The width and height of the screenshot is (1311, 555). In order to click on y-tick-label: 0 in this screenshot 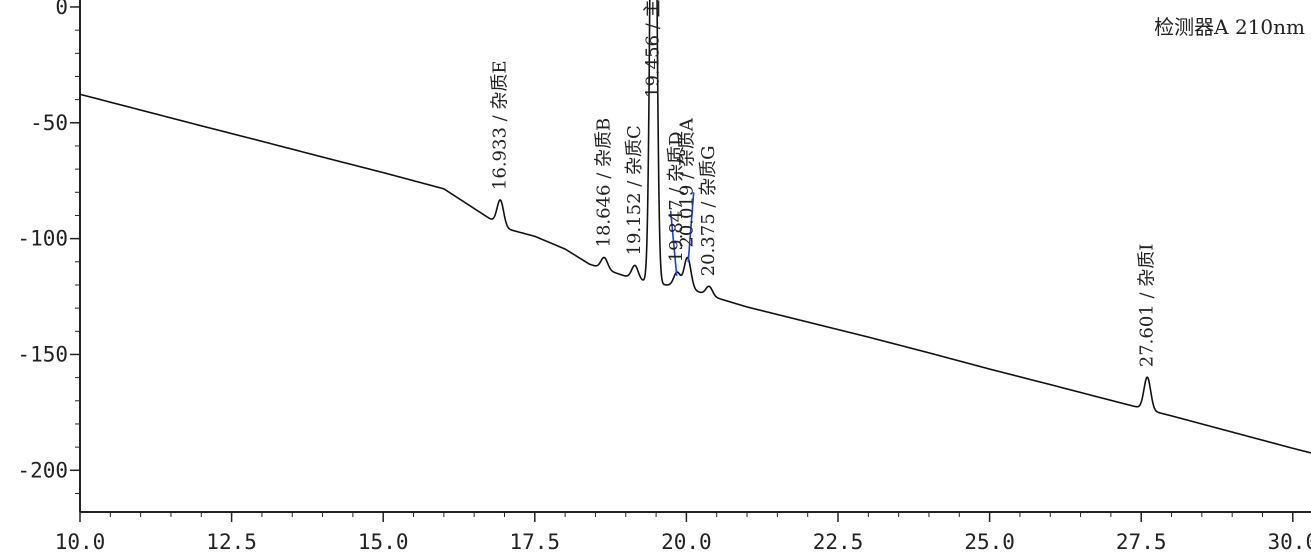, I will do `click(61, 9)`.